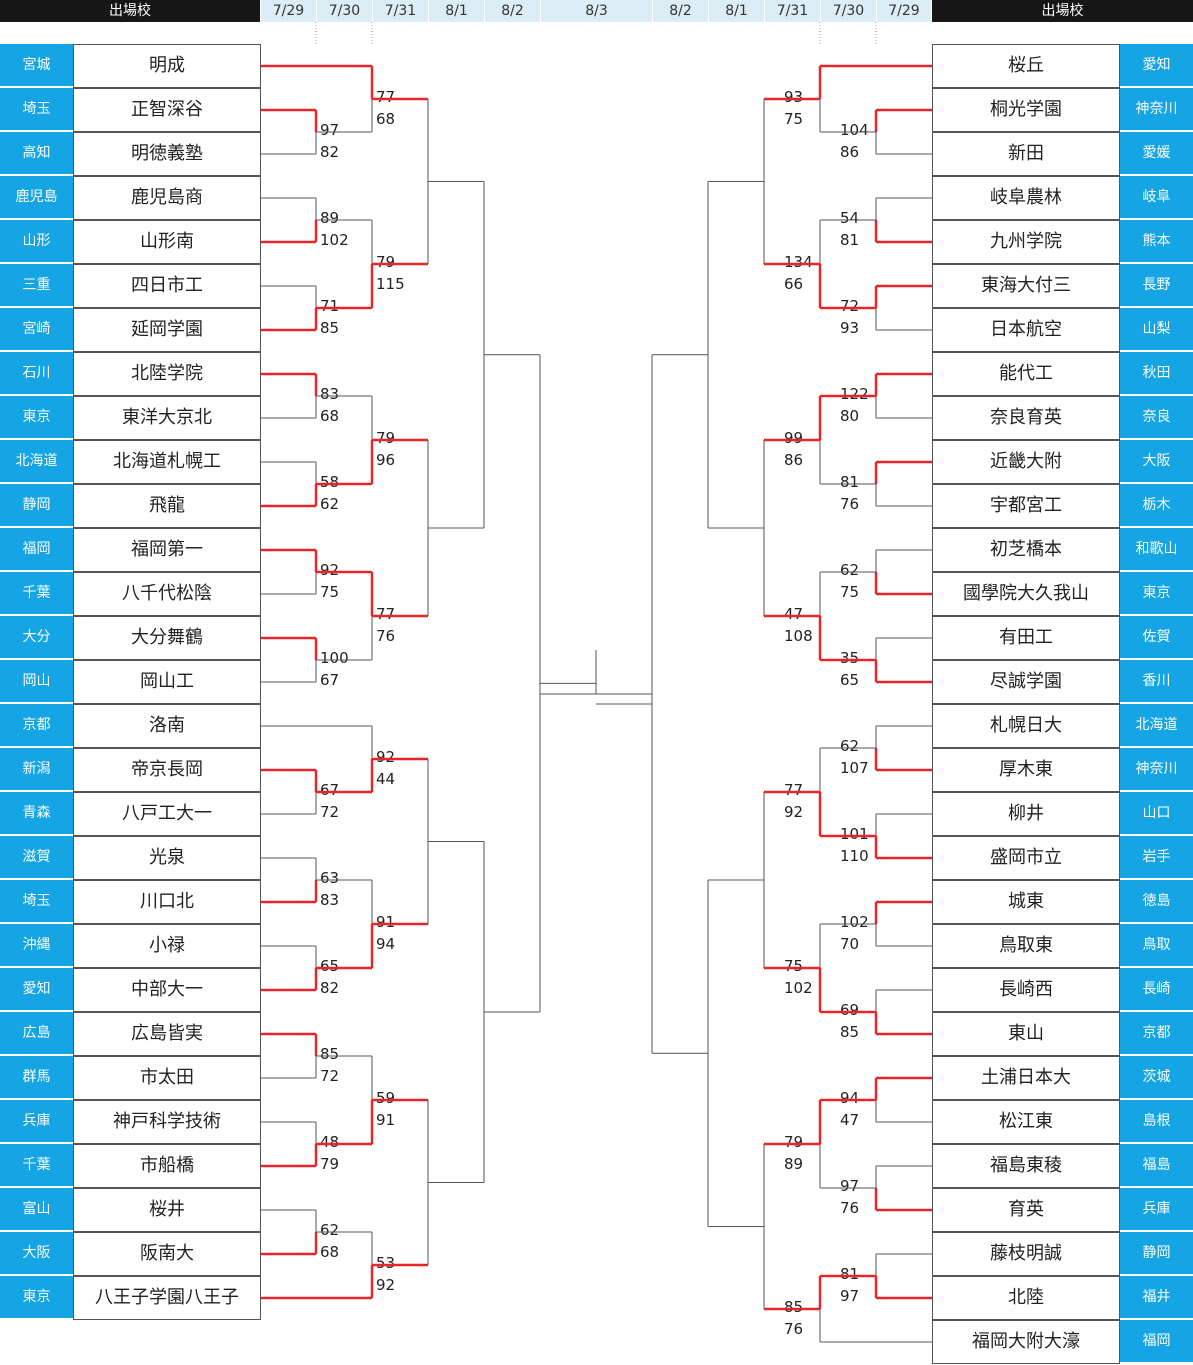  Describe the element at coordinates (794, 1164) in the screenshot. I see `right-score-bottom: 89` at that location.